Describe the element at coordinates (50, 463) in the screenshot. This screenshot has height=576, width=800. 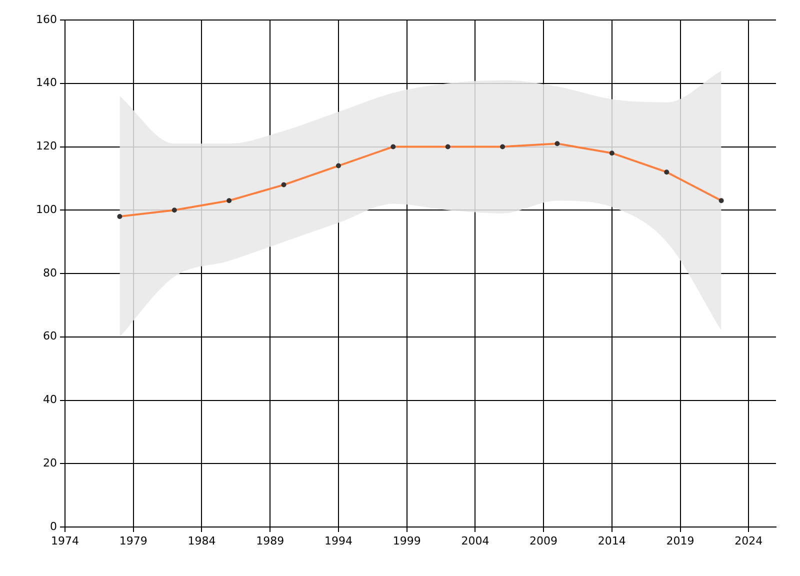
I see `y-tick-label: 20` at that location.